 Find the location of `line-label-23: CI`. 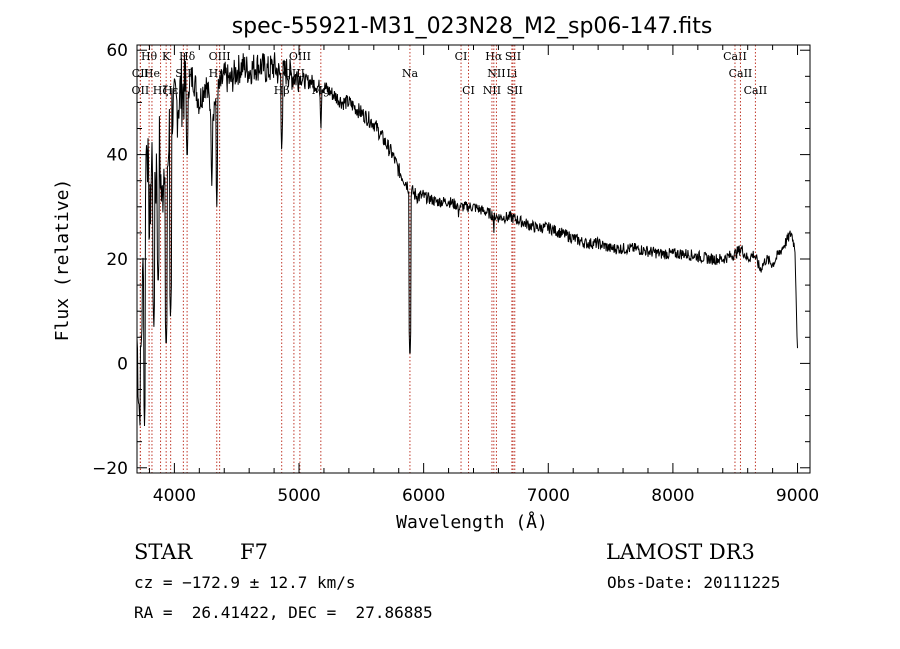

line-label-23: CI is located at coordinates (468, 90).